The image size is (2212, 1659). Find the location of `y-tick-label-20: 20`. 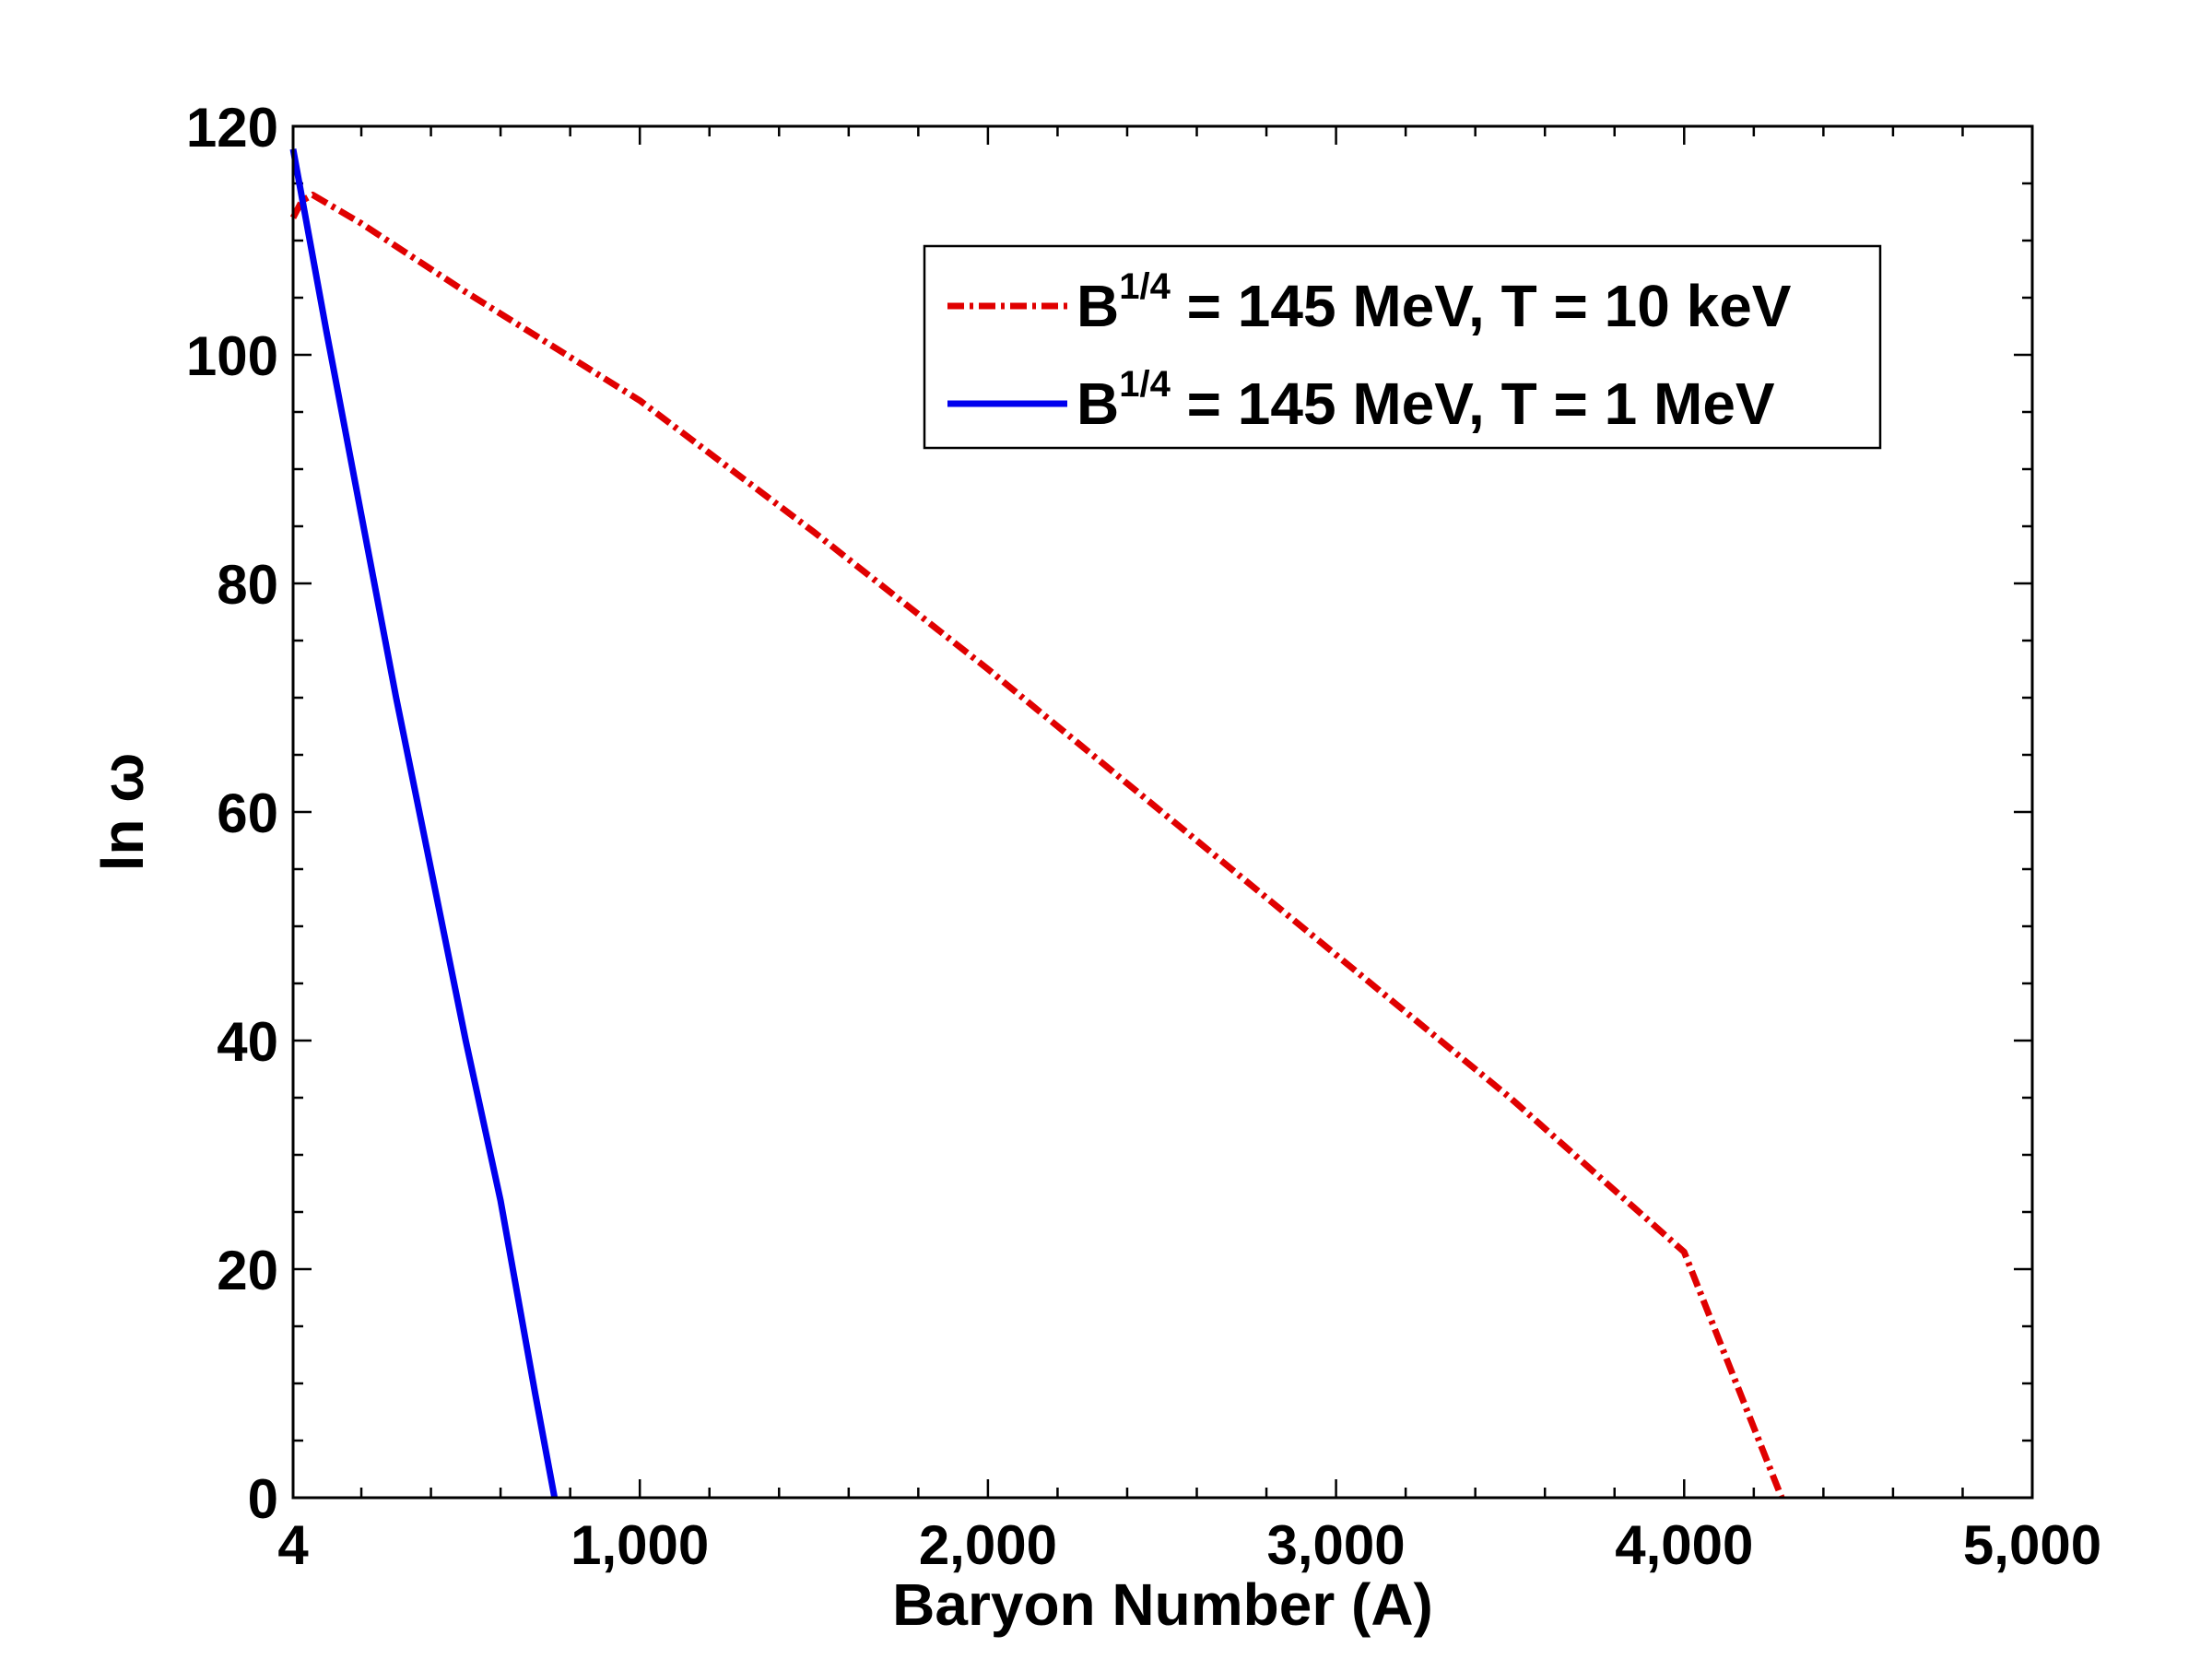

y-tick-label-20: 20 is located at coordinates (247, 1270).